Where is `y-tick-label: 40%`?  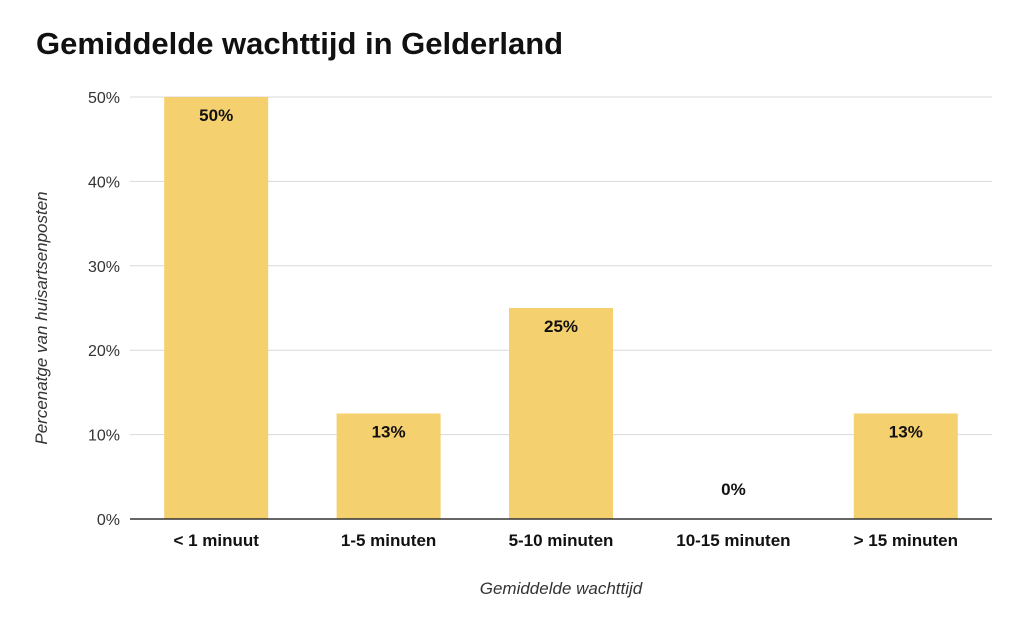 y-tick-label: 40% is located at coordinates (104, 182).